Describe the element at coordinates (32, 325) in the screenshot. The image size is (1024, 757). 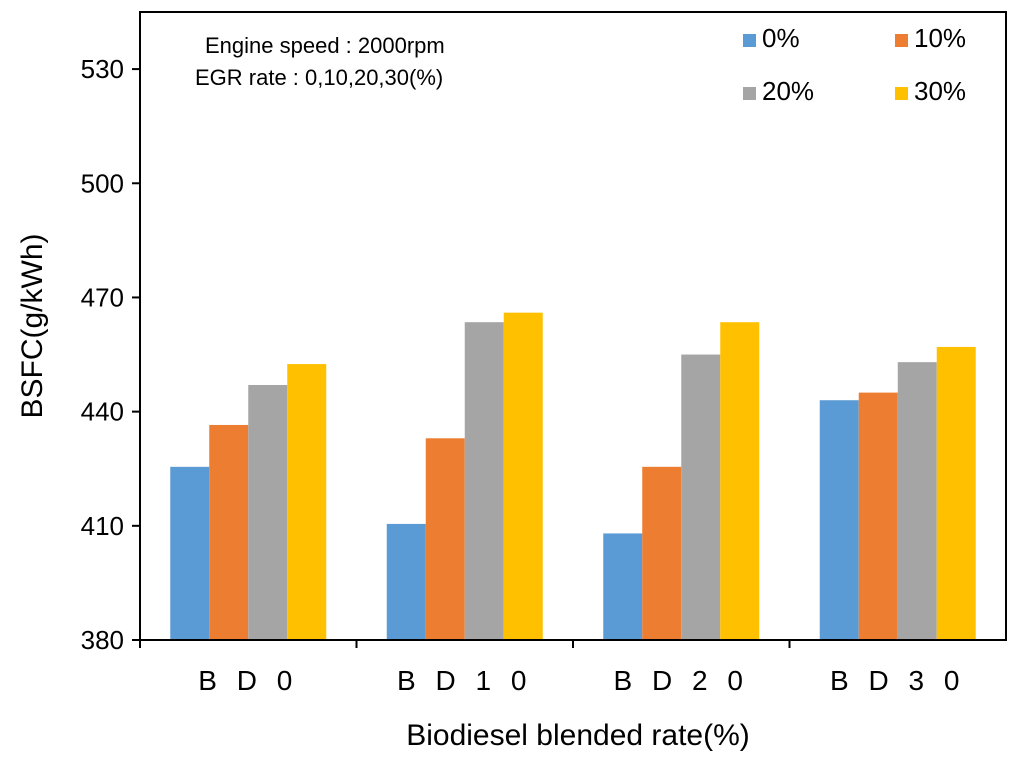
I see `y-axis-title: BSFC(g/kWh)` at that location.